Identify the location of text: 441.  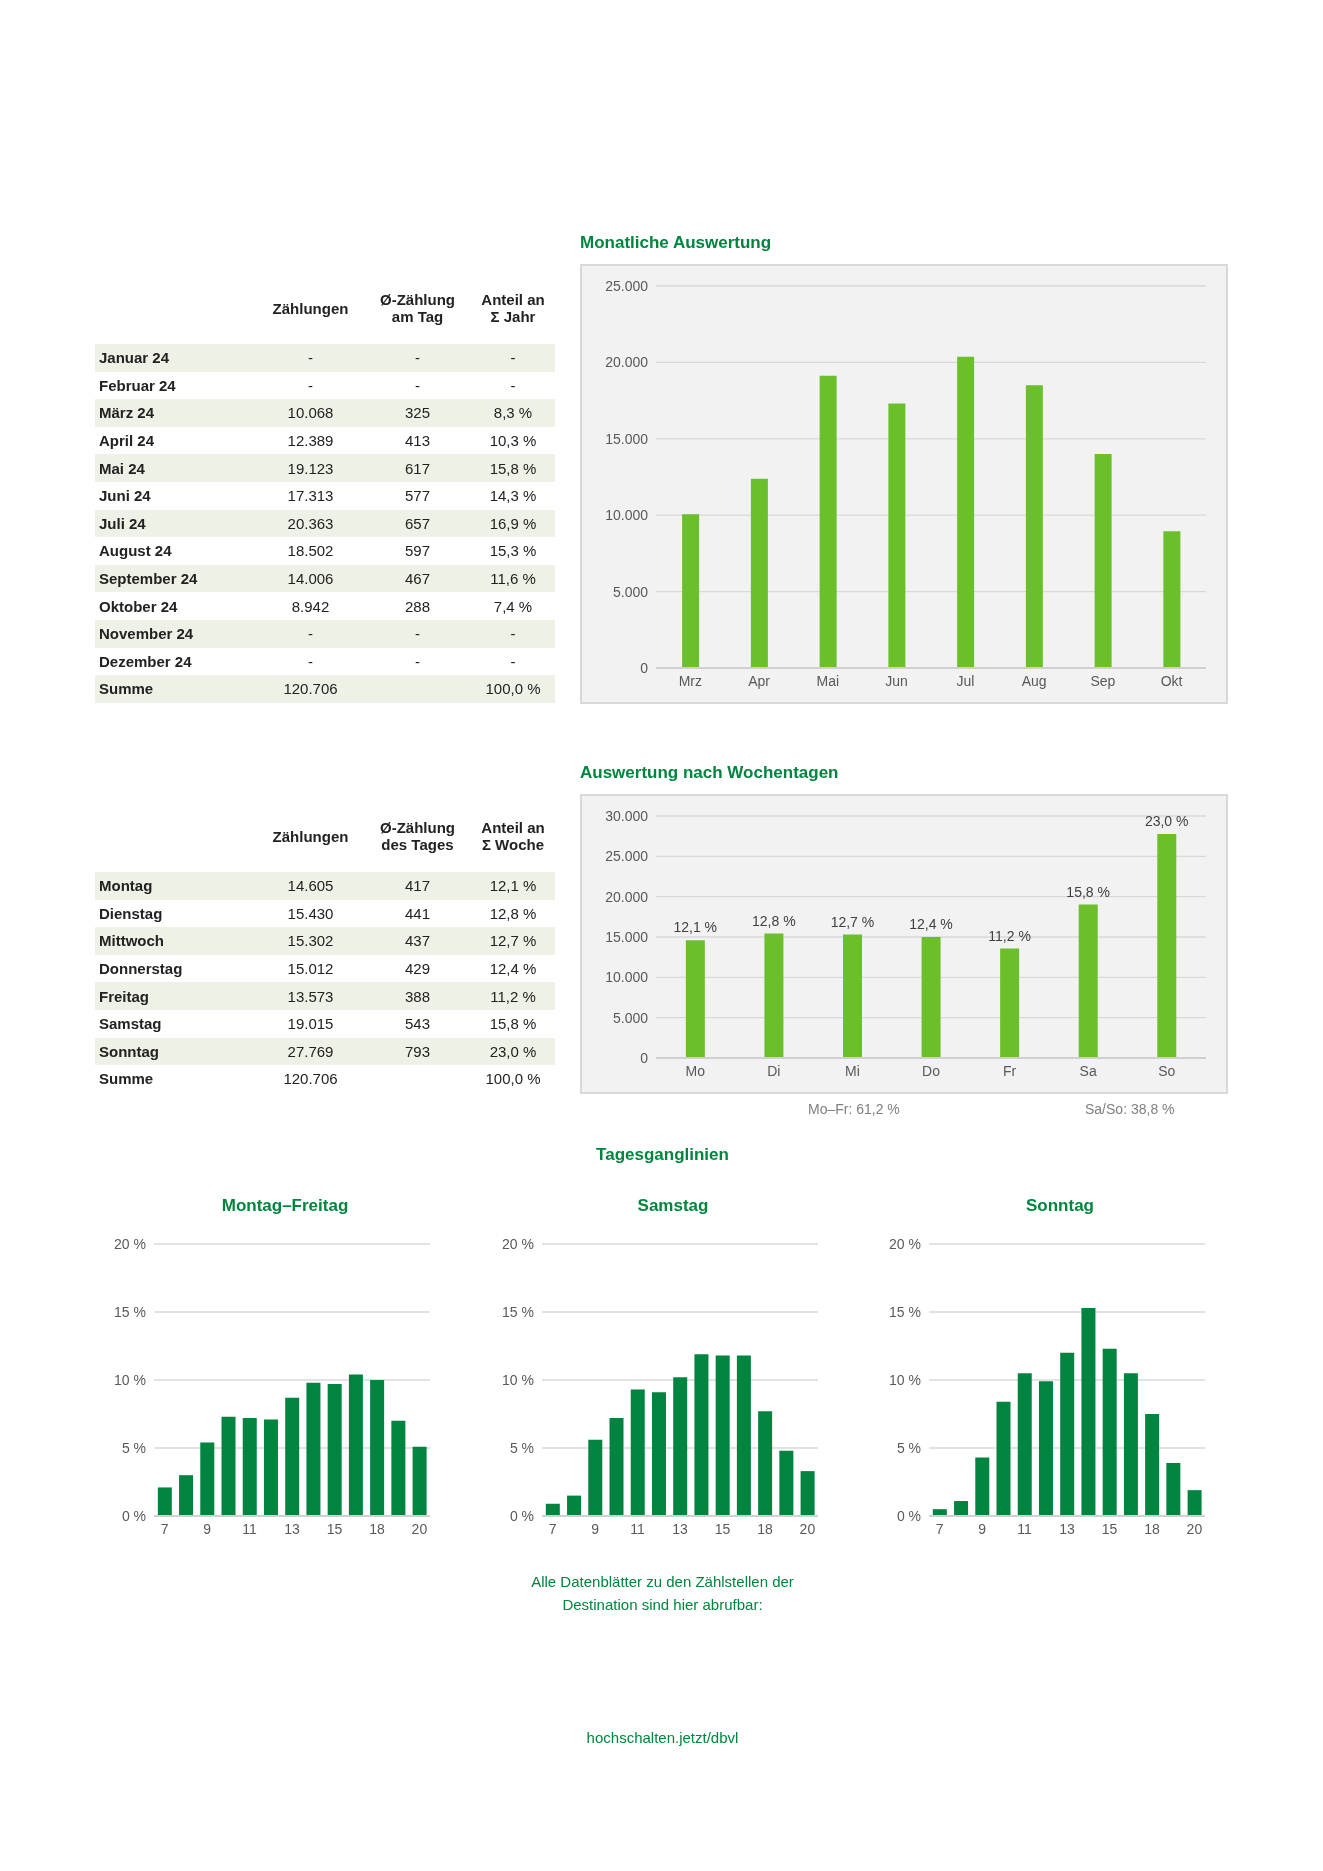
(417, 913).